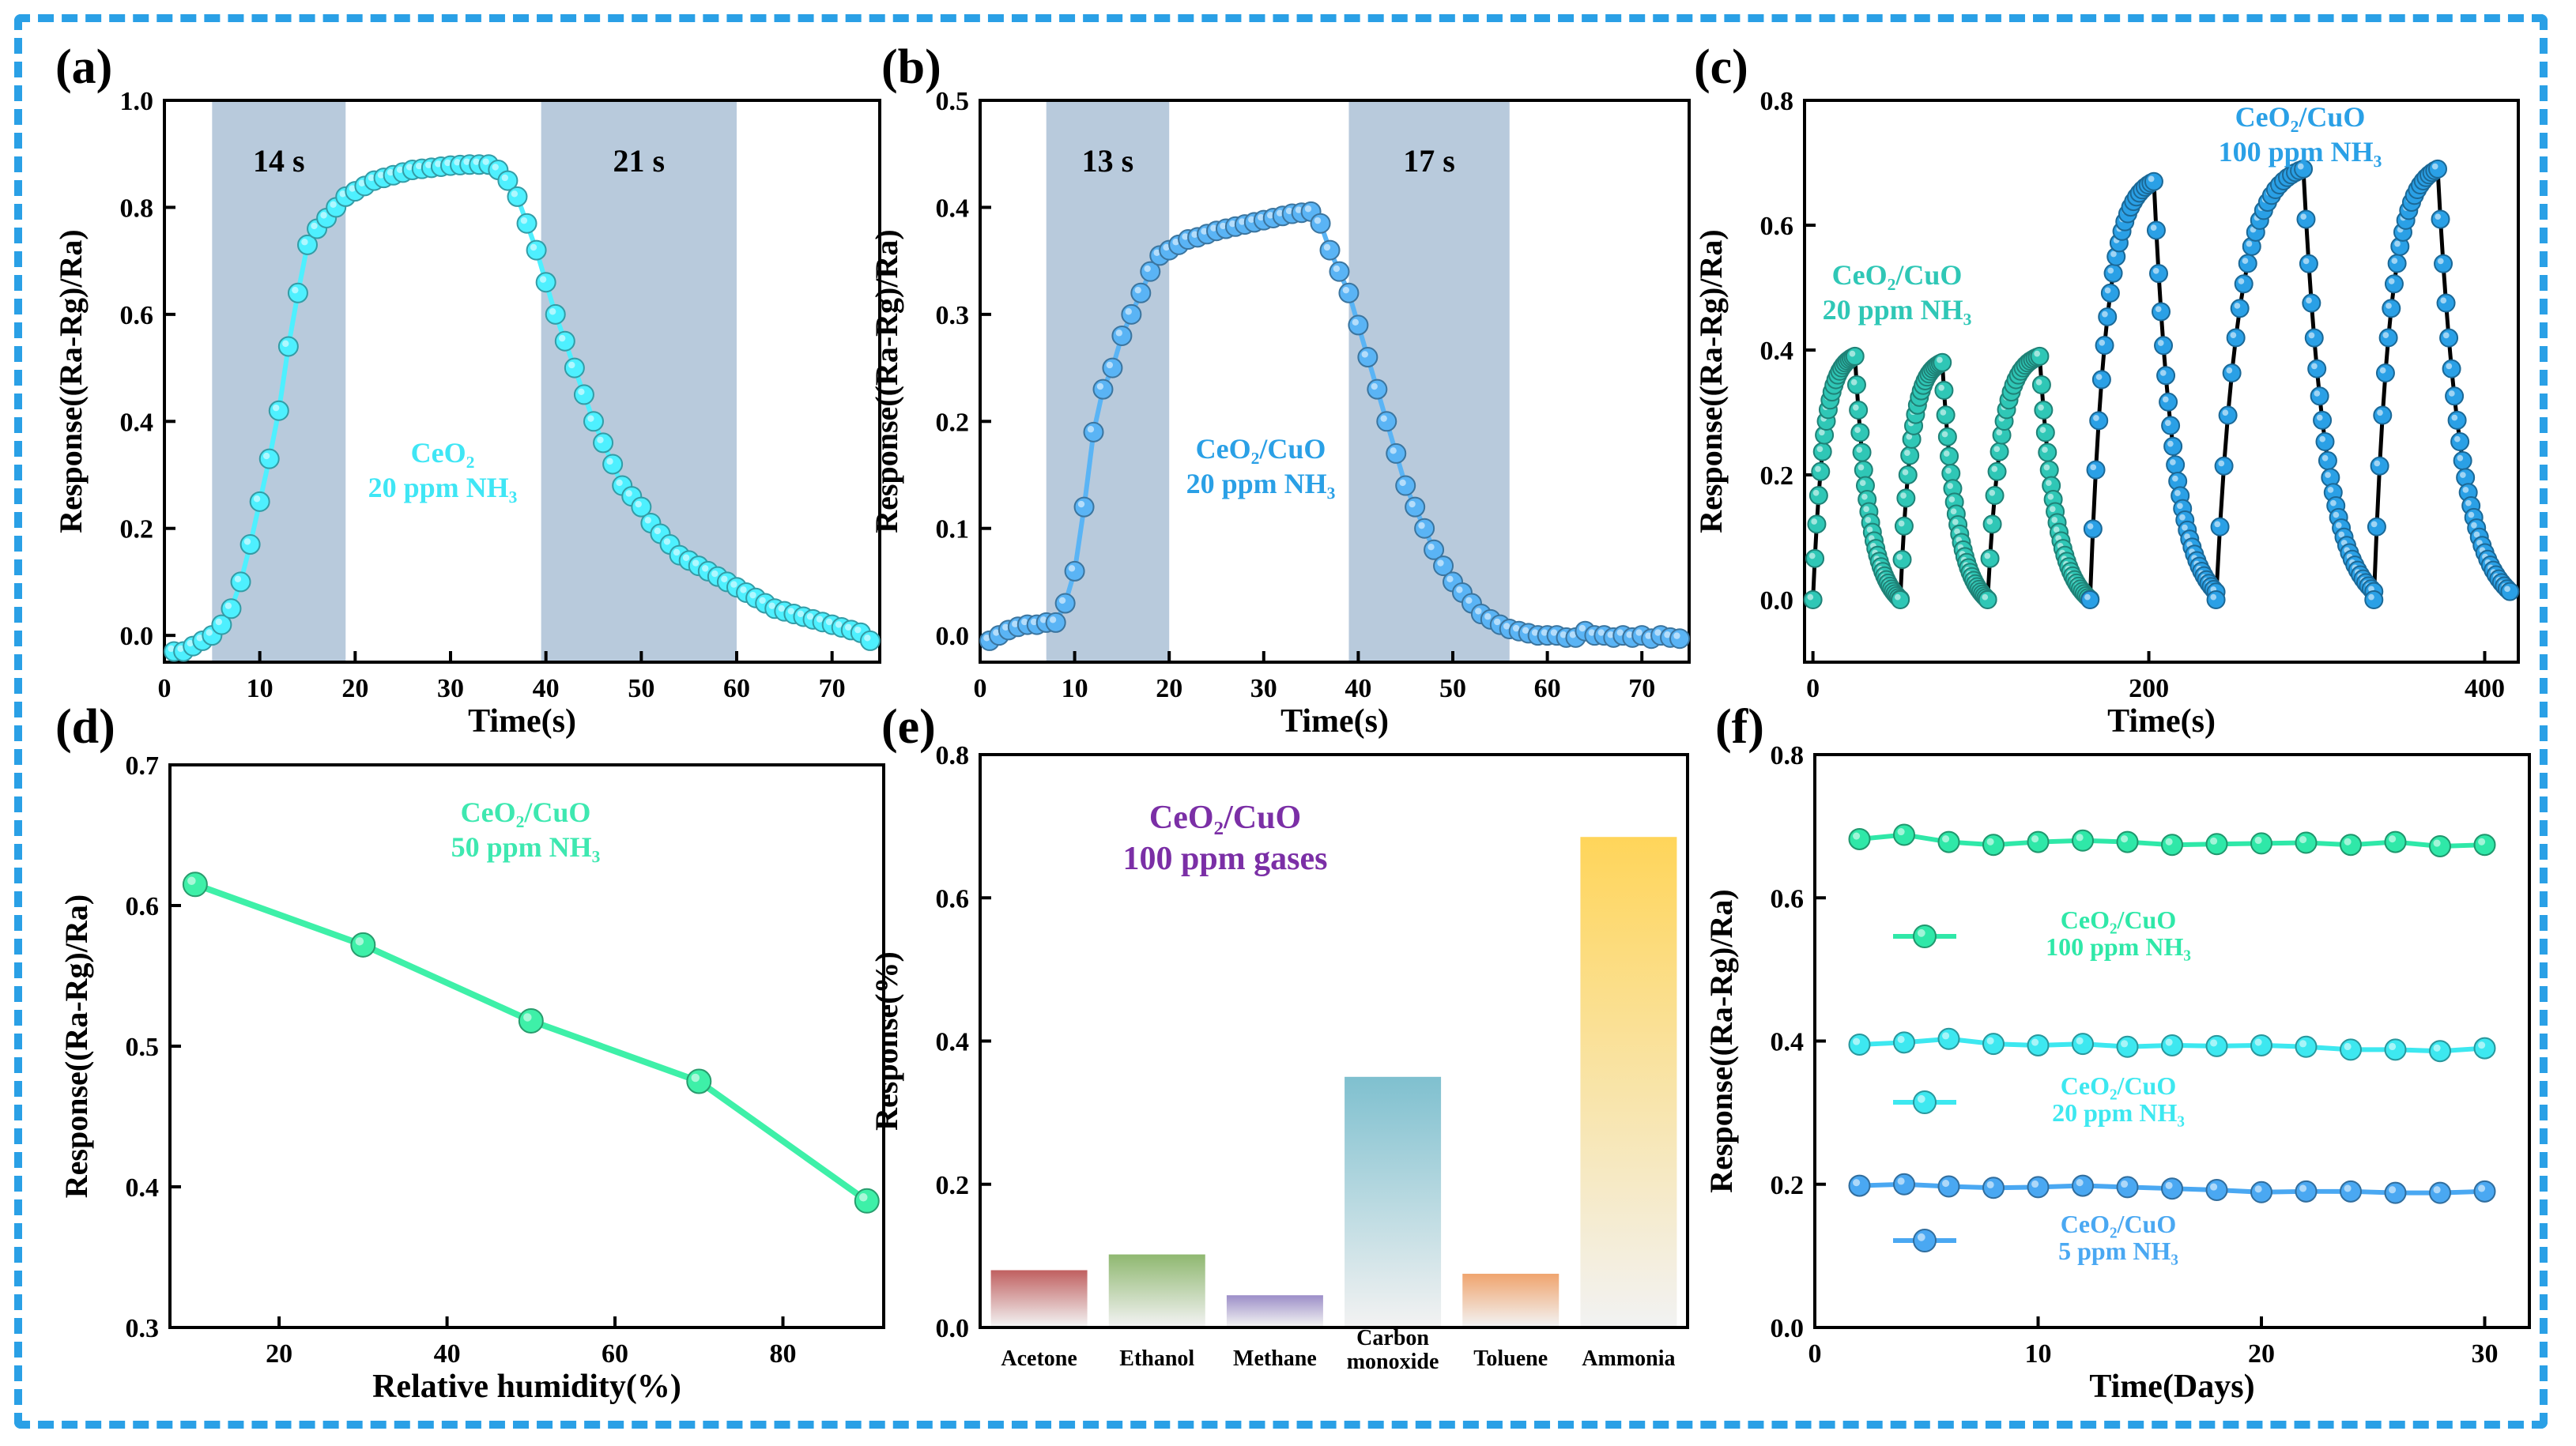 The image size is (2576, 1446). What do you see at coordinates (1777, 351) in the screenshot?
I see `y-tick-label-c: 0.4` at bounding box center [1777, 351].